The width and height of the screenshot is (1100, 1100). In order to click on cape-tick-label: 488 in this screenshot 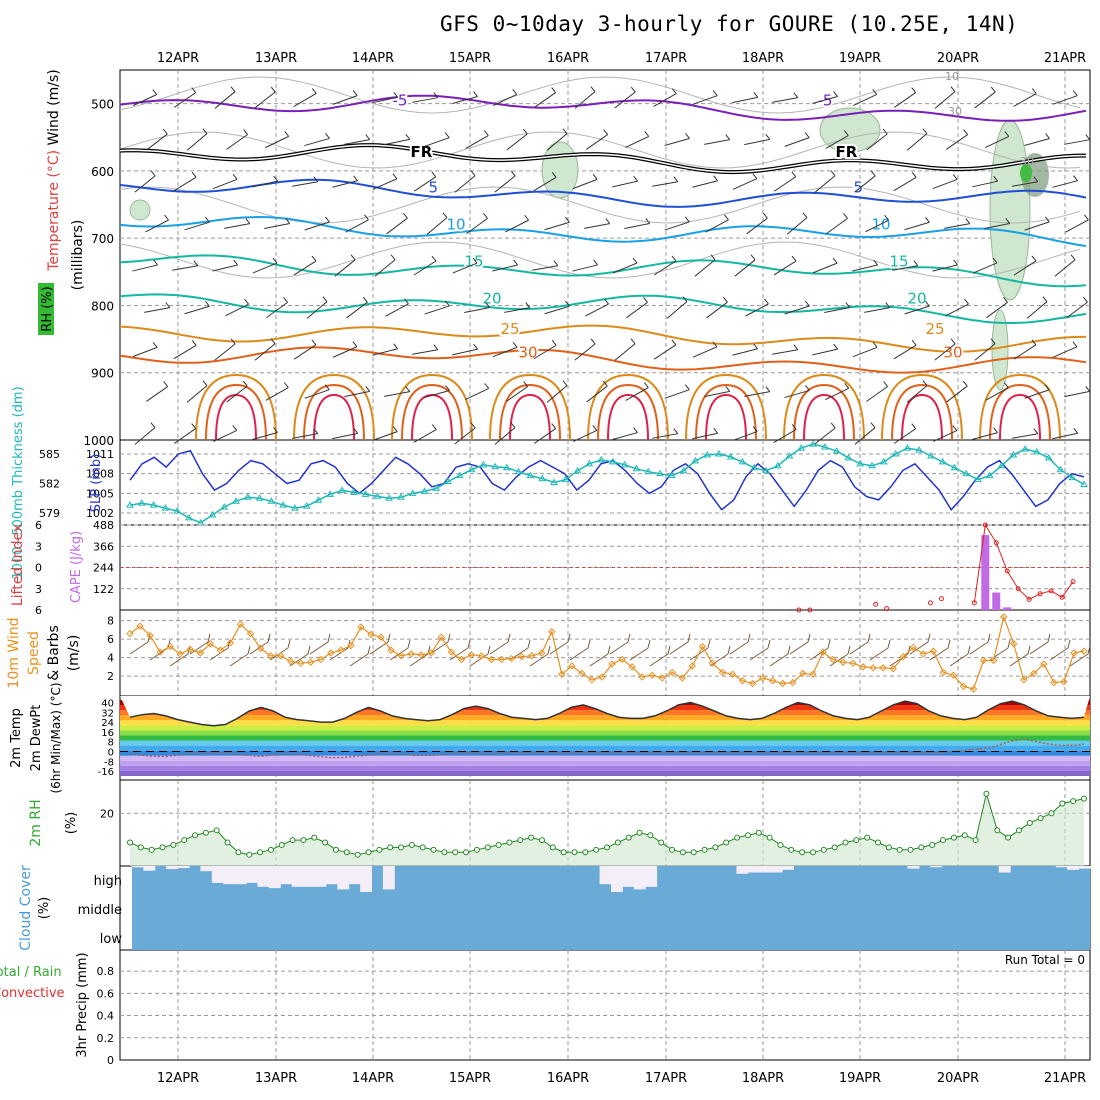, I will do `click(103, 525)`.